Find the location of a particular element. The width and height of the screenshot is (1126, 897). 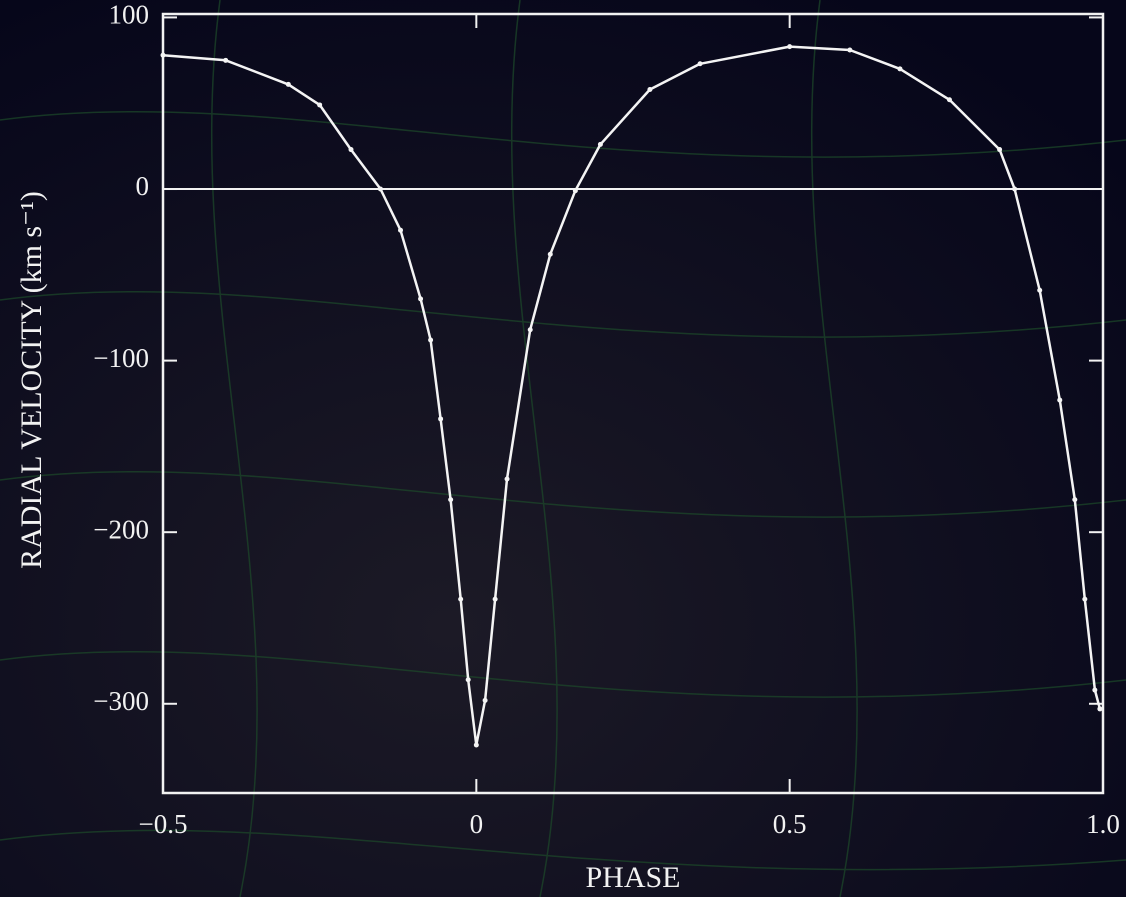

x-tick-label: 0.5 is located at coordinates (790, 824).